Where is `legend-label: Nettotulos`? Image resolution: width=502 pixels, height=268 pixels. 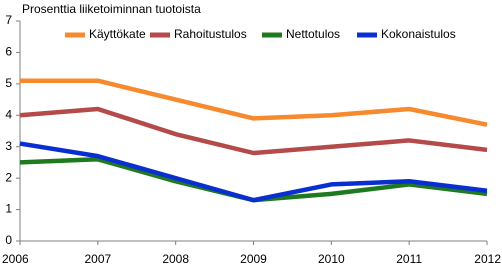
legend-label: Nettotulos is located at coordinates (313, 34).